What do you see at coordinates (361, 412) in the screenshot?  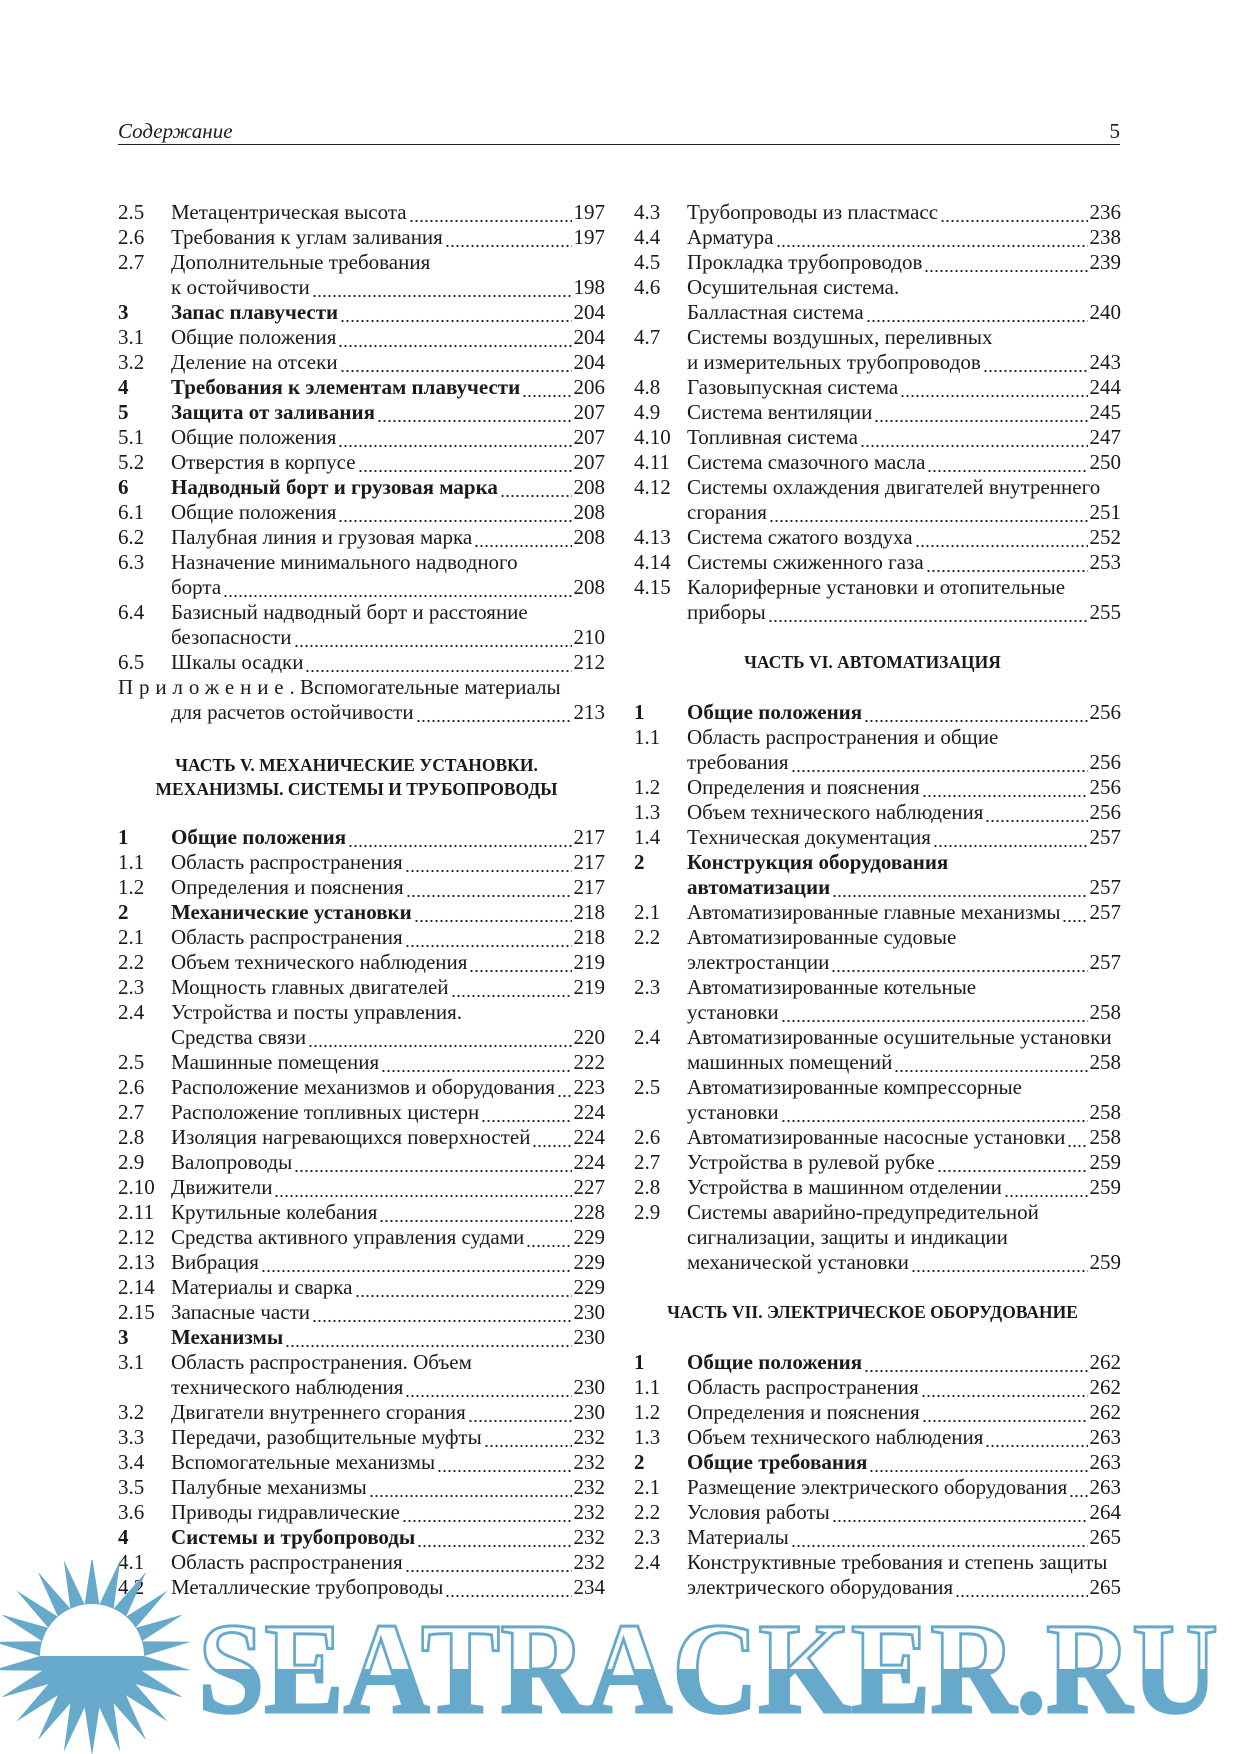 I see `toc-entry: 5 Защита от заливания 207` at bounding box center [361, 412].